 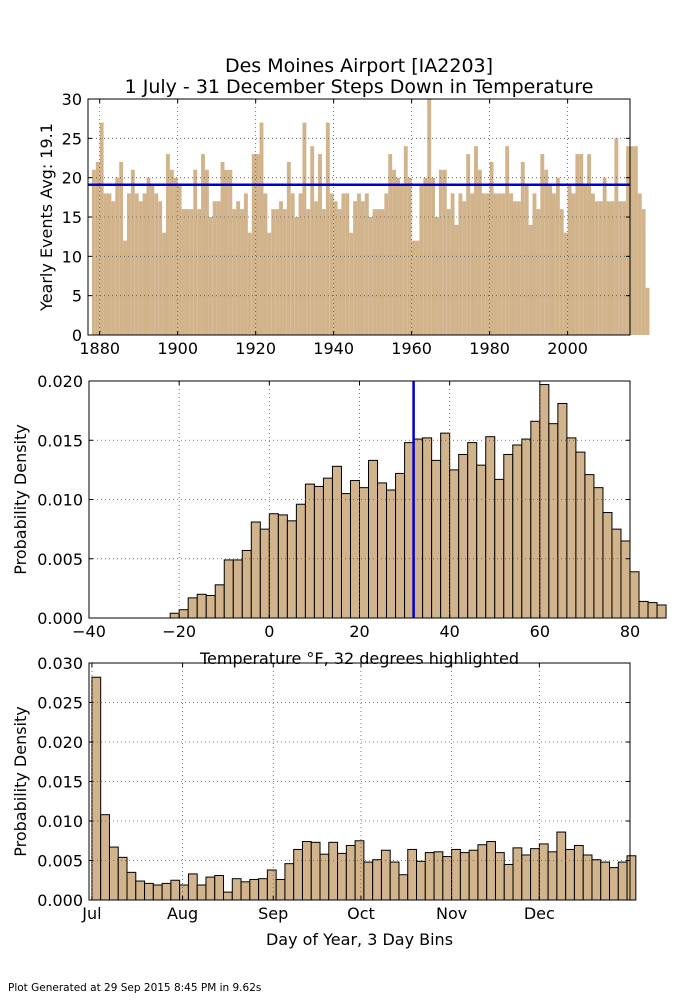 What do you see at coordinates (179, 631) in the screenshot?
I see `x-tick-label: −20` at bounding box center [179, 631].